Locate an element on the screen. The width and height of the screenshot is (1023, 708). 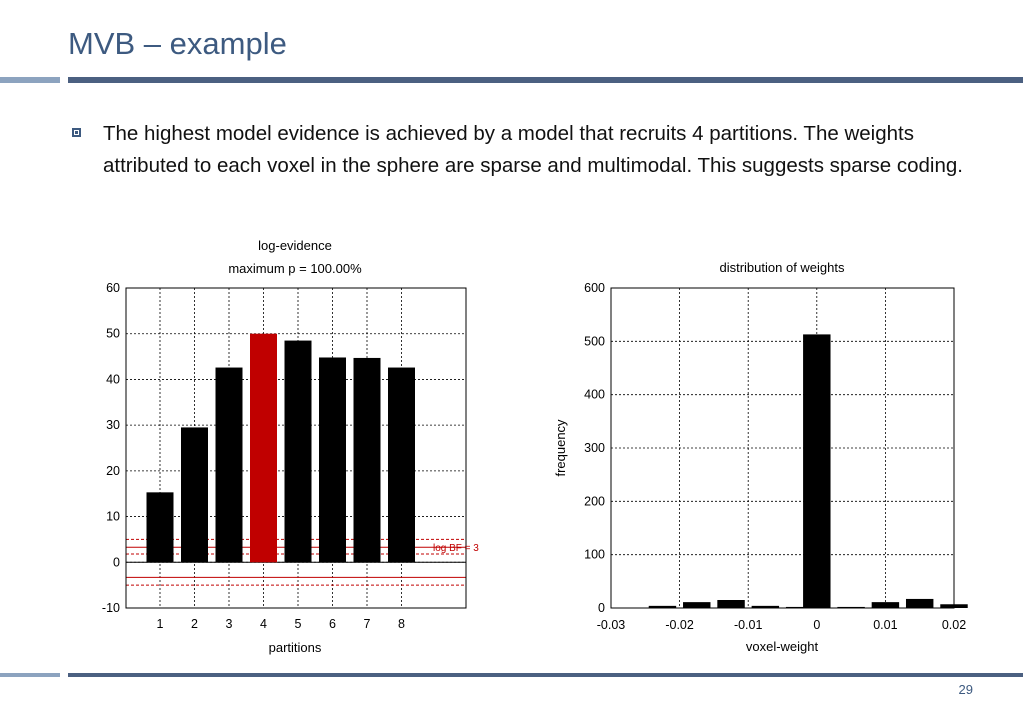
x-tick-label: 8 is located at coordinates (401, 624).